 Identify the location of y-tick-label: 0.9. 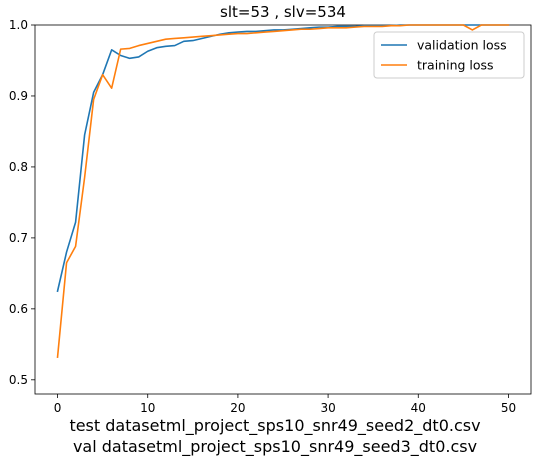
(18, 96).